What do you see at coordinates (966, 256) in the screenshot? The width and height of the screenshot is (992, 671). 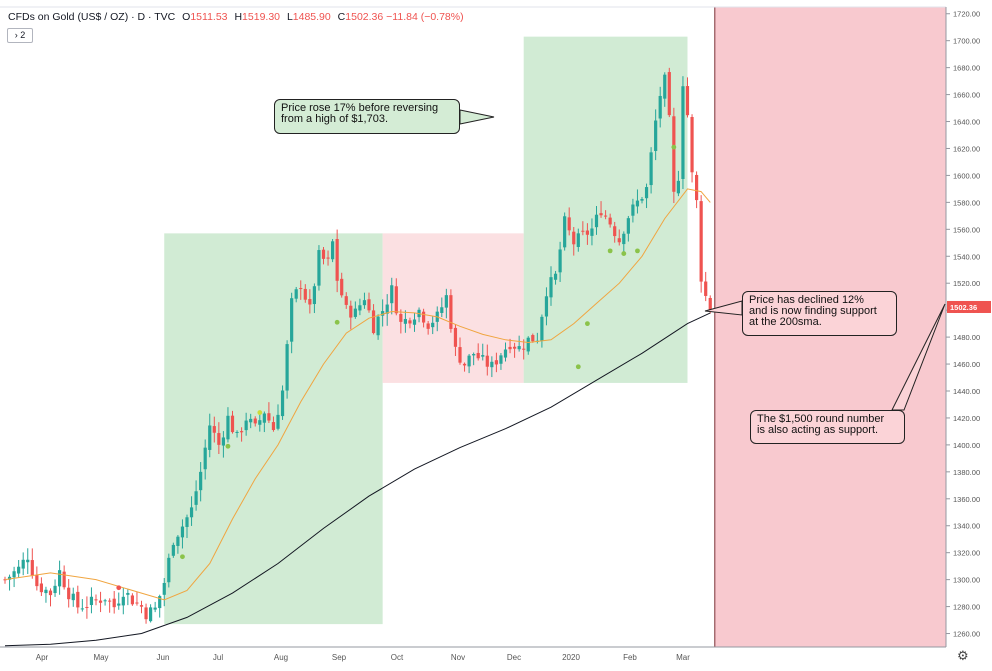 I see `y-tick-label: 1540.00` at bounding box center [966, 256].